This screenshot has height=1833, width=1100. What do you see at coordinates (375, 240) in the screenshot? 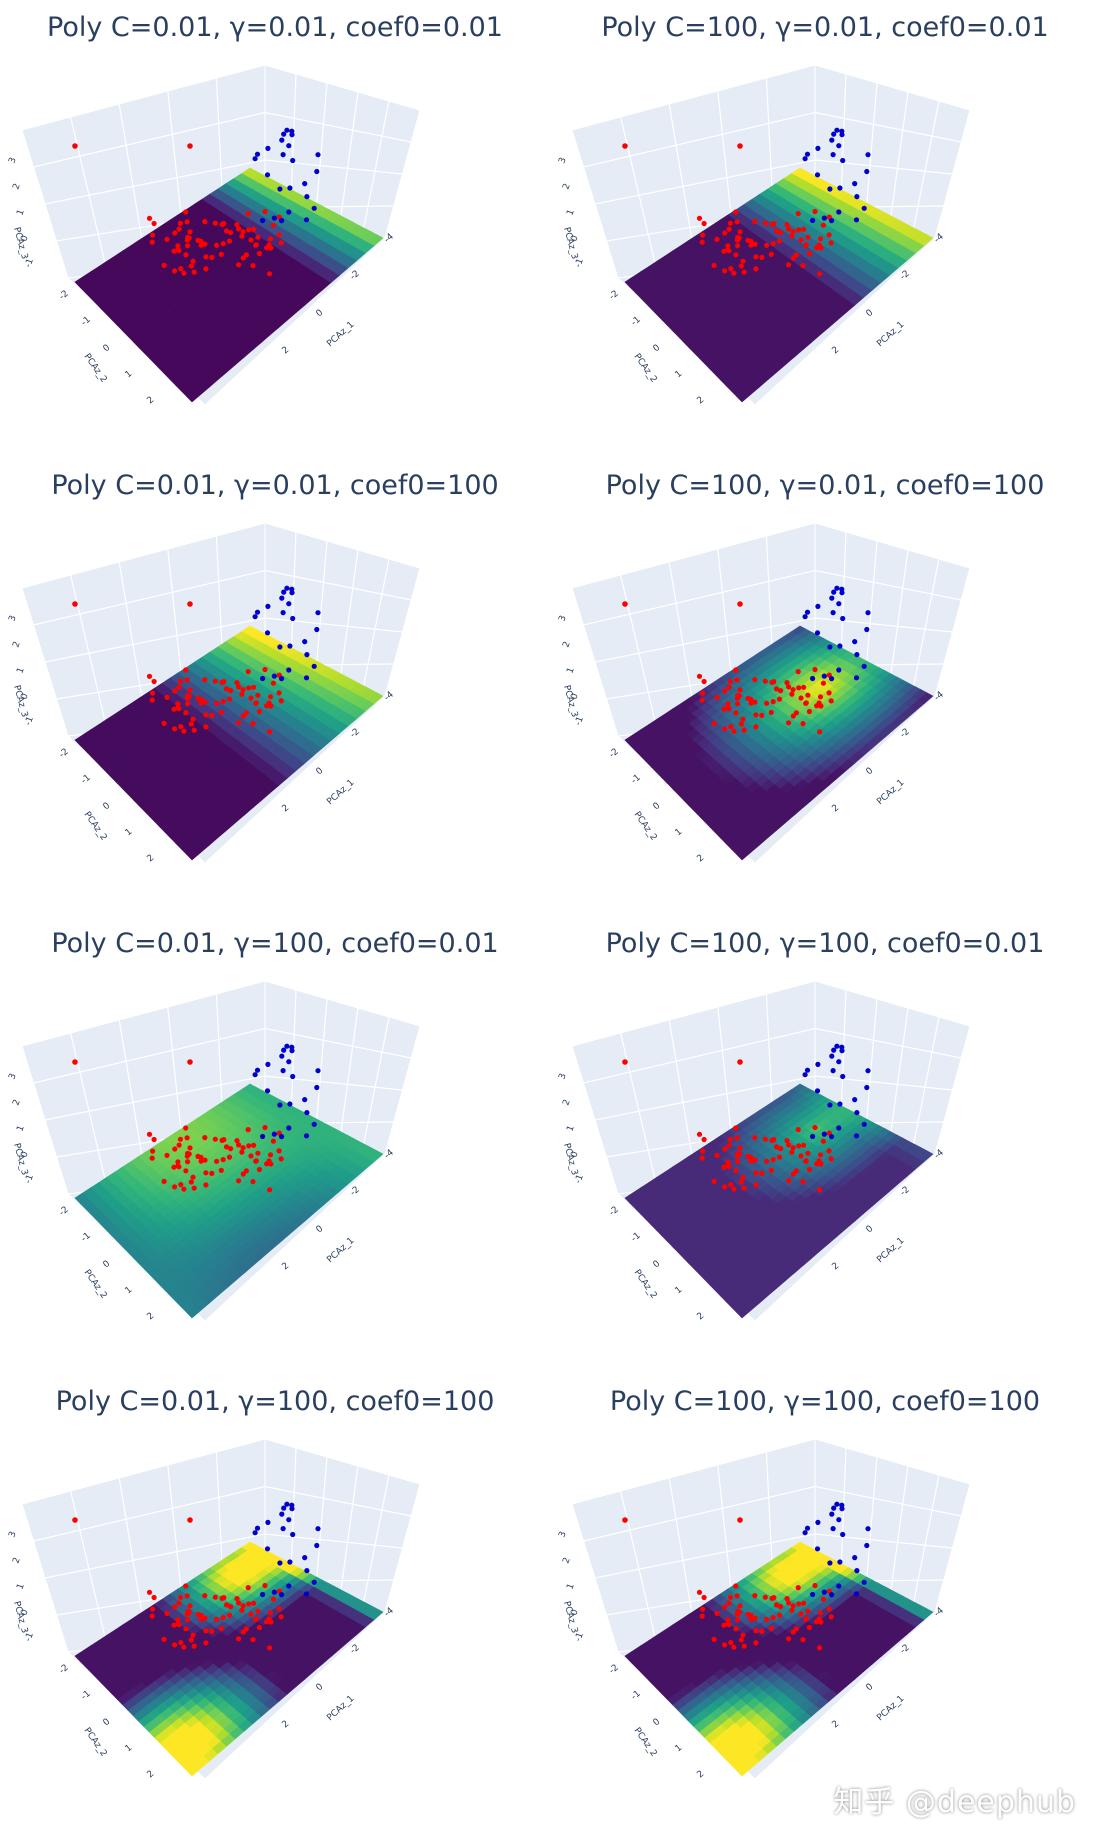
I see `surface-cell` at bounding box center [375, 240].